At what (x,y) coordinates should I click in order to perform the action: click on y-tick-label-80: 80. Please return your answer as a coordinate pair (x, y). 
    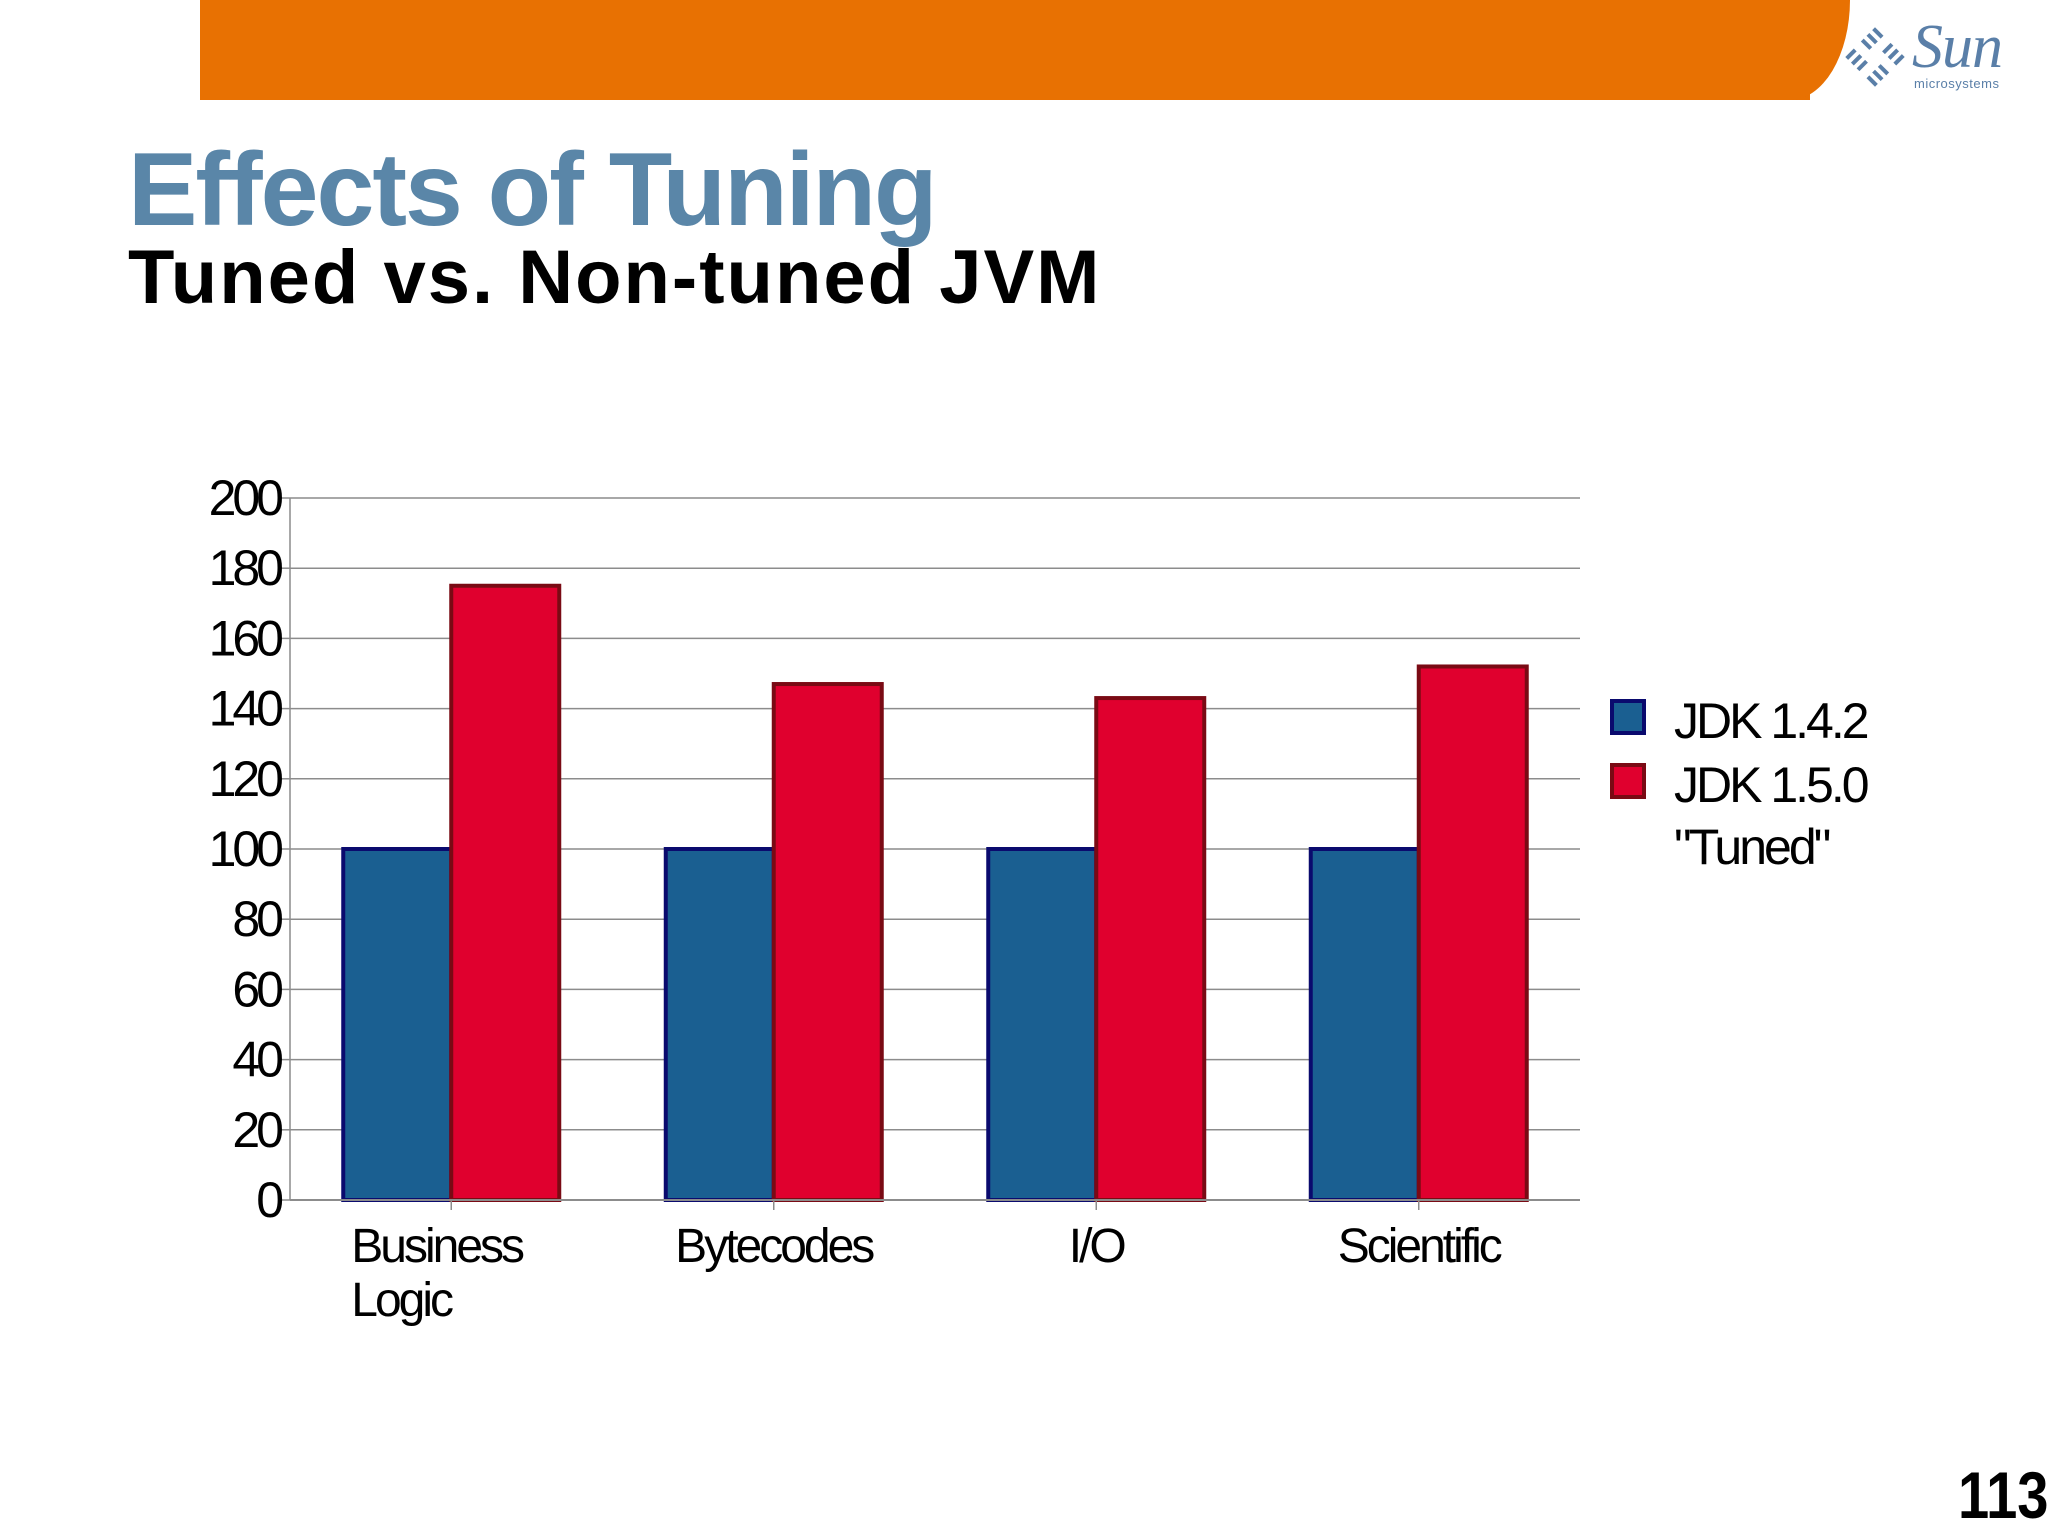
    Looking at the image, I should click on (257, 919).